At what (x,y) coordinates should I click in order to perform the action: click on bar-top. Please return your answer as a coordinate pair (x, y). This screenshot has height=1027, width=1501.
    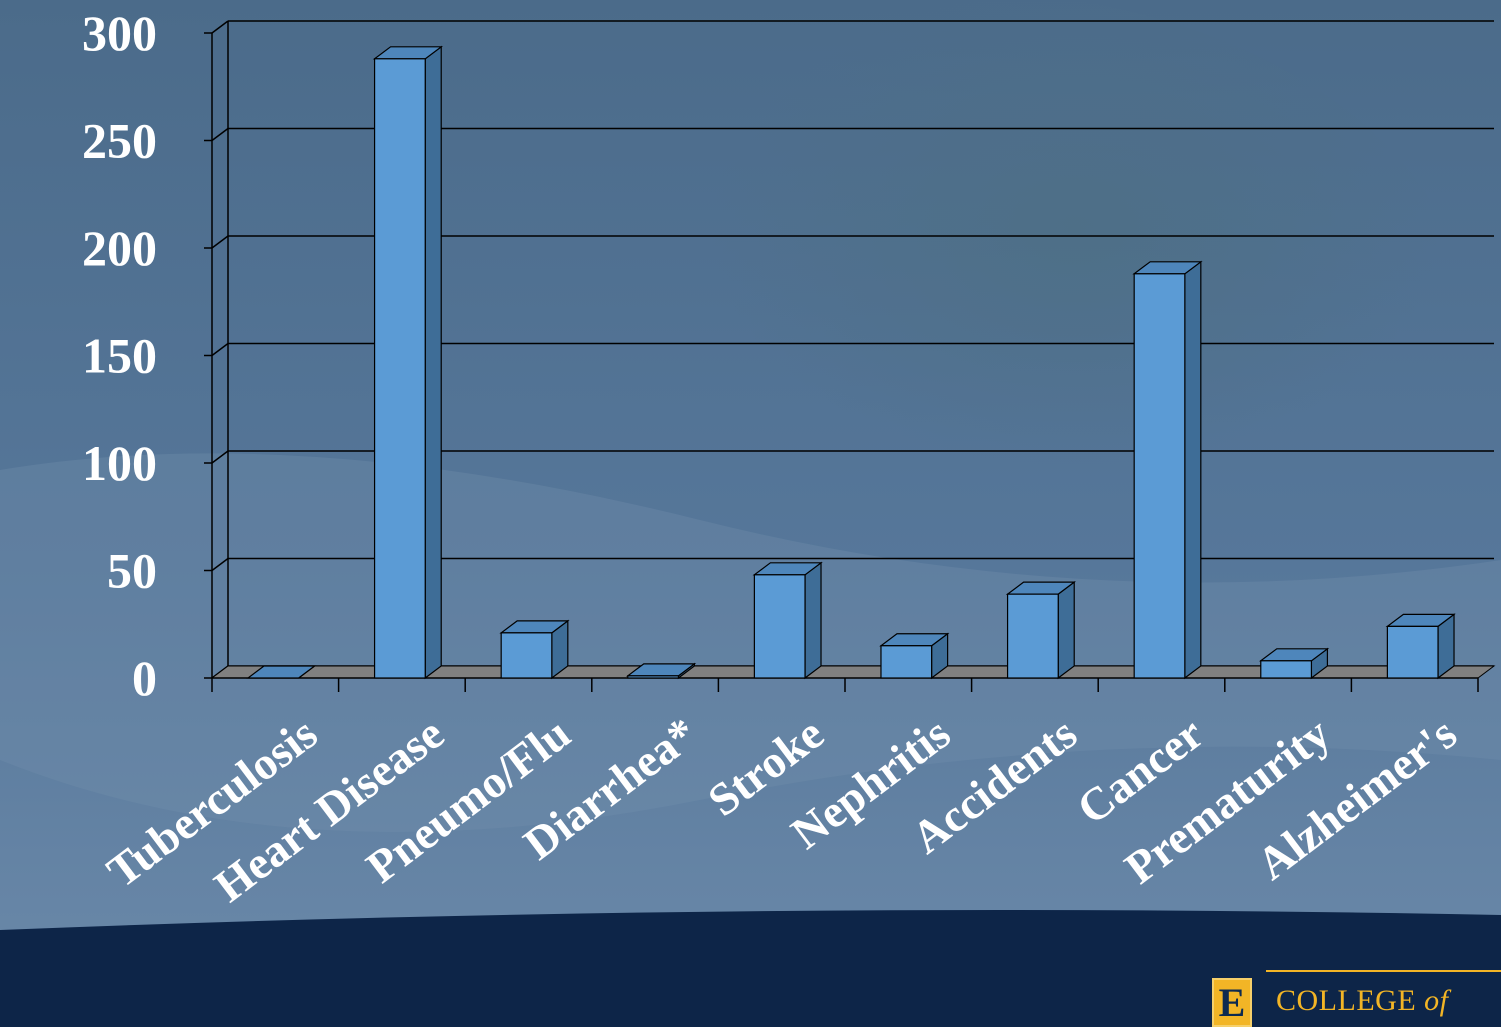
    Looking at the image, I should click on (281, 672).